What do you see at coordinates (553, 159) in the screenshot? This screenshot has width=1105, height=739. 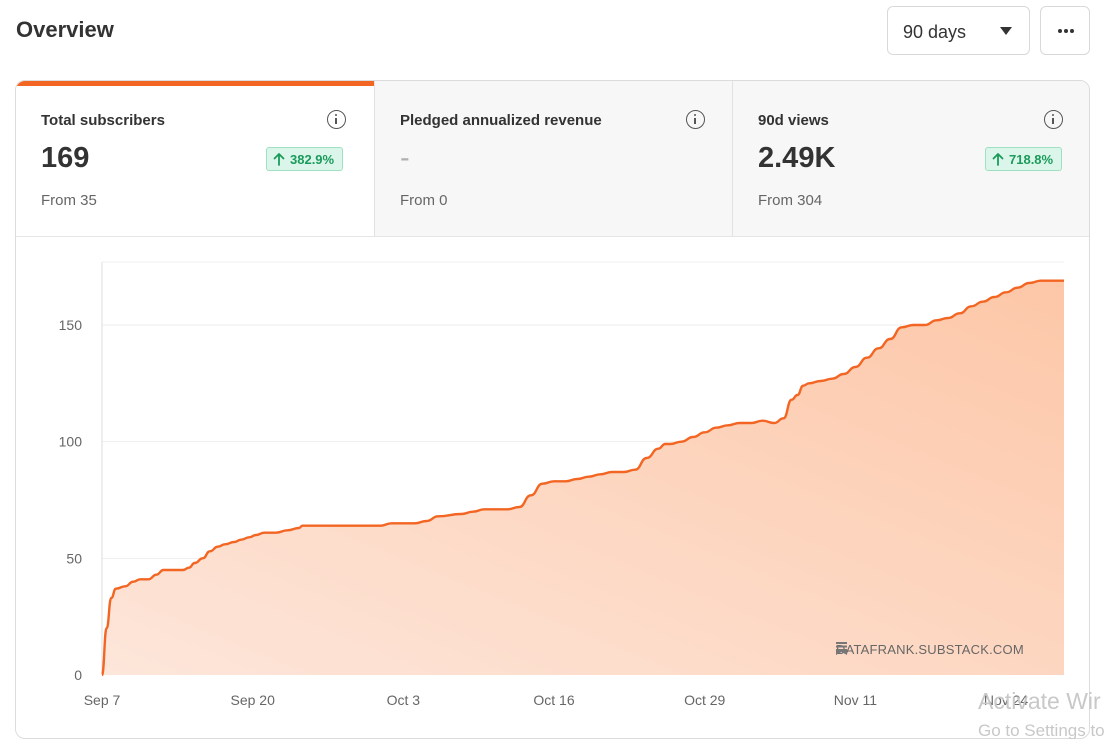 I see `metric-tab-pledged-revenue: Pledged annualized revenue - From 0` at bounding box center [553, 159].